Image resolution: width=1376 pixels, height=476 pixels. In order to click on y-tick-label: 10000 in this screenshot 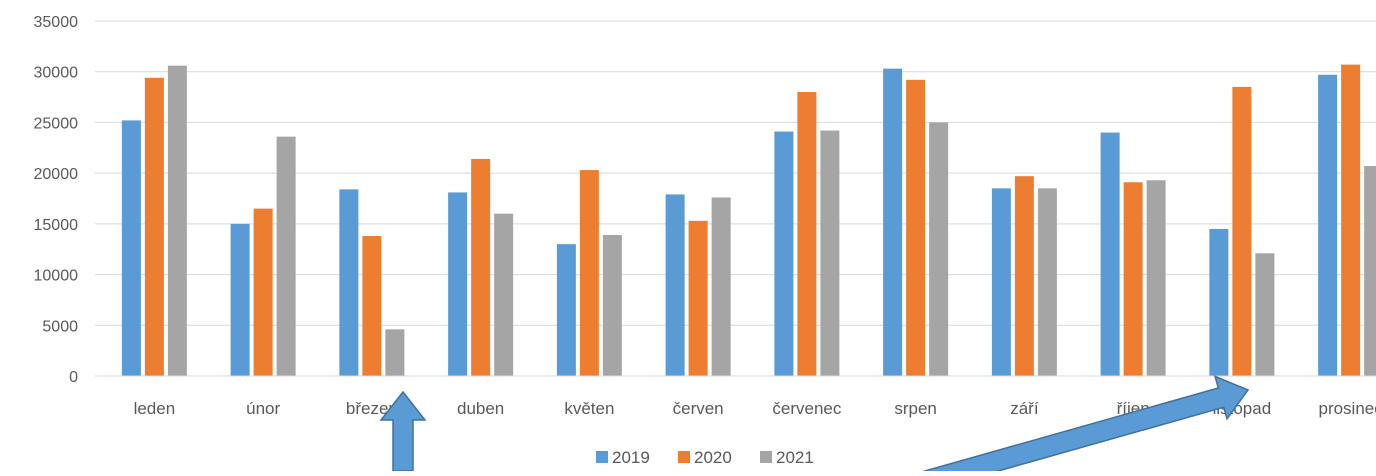, I will do `click(56, 276)`.